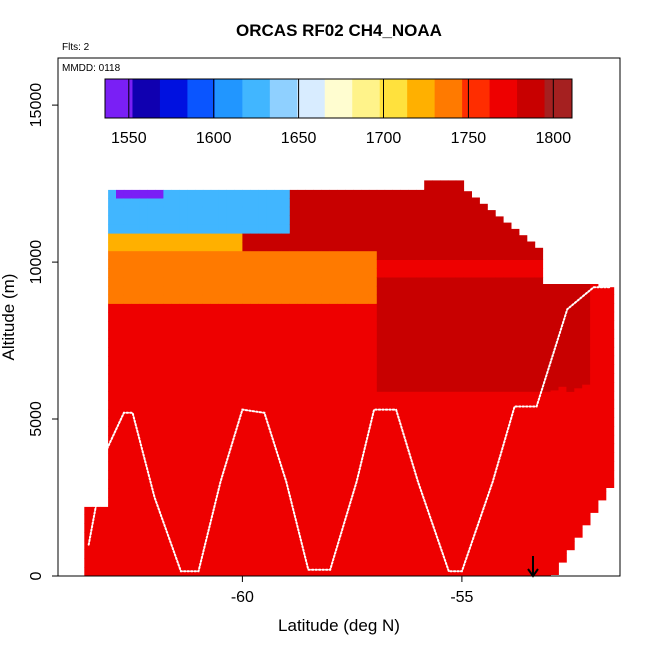 The image size is (650, 650). What do you see at coordinates (558, 98) in the screenshot?
I see `colorbar-segment` at bounding box center [558, 98].